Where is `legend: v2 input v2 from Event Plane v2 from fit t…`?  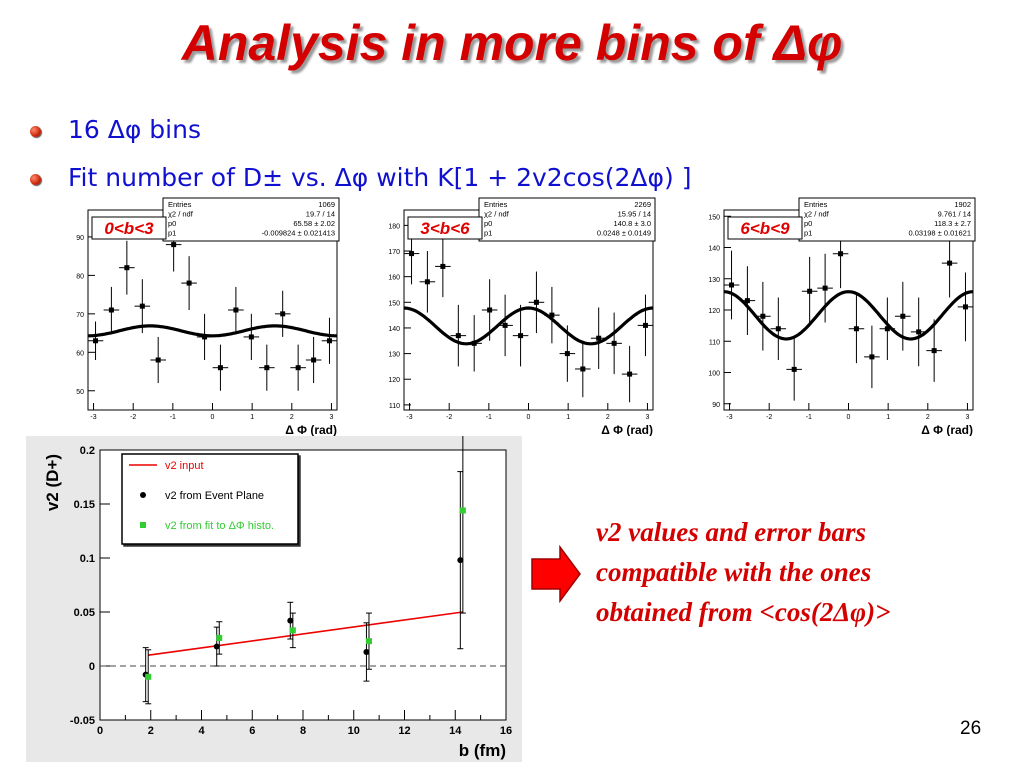
legend: v2 input v2 from Event Plane v2 from fit t… is located at coordinates (210, 499).